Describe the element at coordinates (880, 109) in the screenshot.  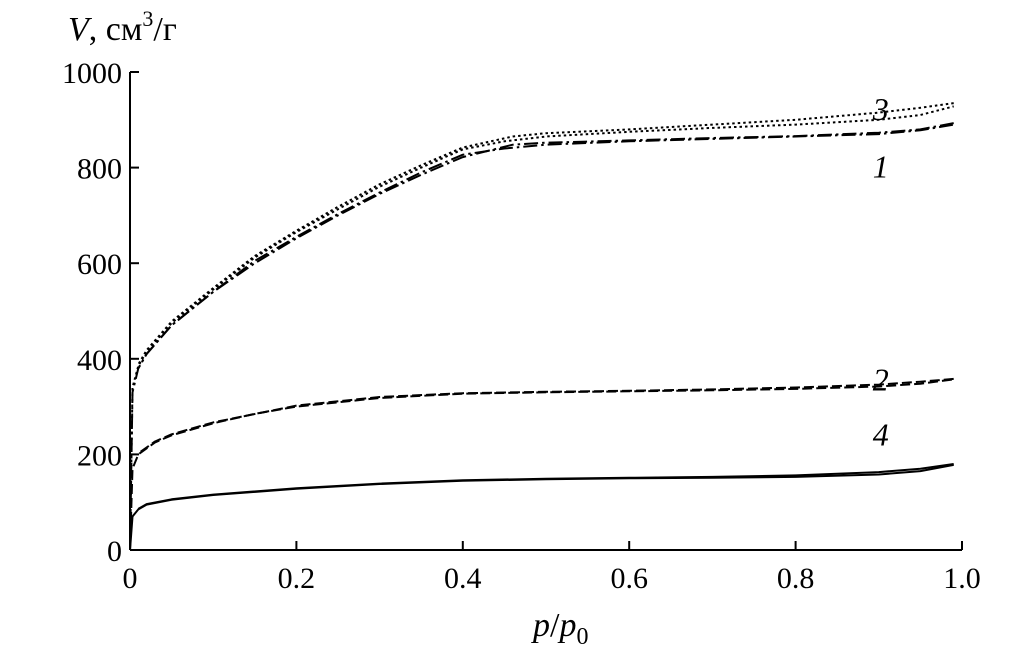
I see `curve-label-3: 3` at that location.